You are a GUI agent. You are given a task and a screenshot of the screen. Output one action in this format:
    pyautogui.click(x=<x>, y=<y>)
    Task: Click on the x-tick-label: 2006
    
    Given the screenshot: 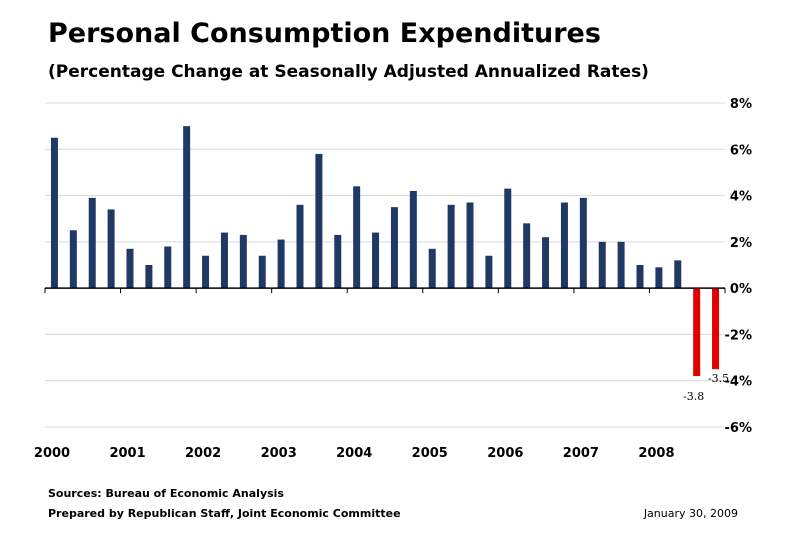 What is the action you would take?
    pyautogui.click(x=505, y=453)
    